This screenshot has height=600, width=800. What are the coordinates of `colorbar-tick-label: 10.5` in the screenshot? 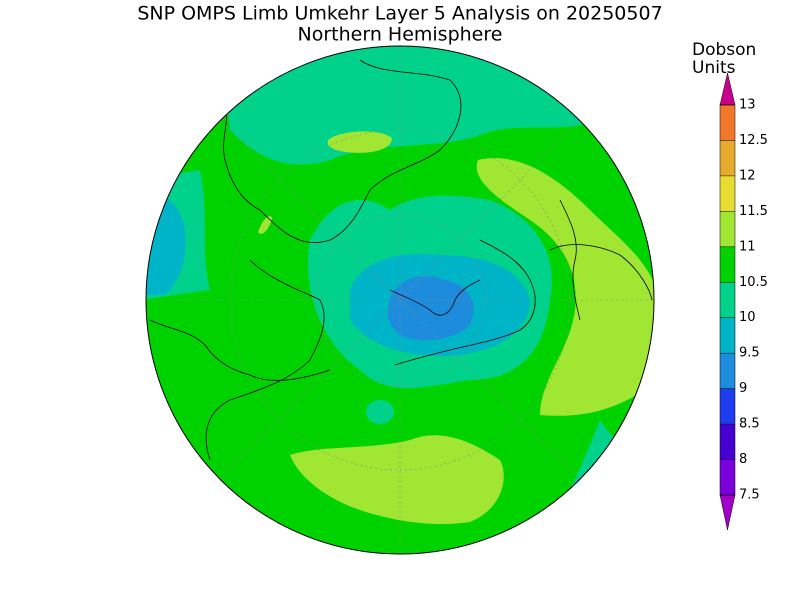 It's located at (753, 282).